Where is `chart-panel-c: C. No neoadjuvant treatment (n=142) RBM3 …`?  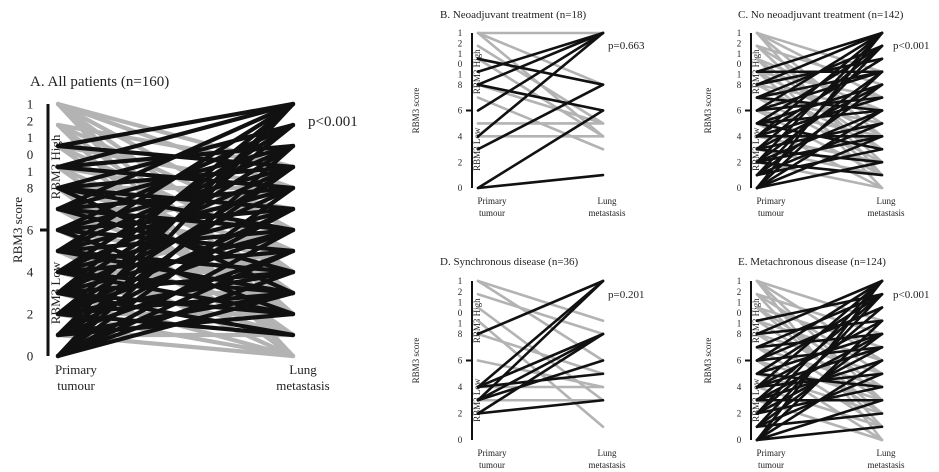 chart-panel-c: C. No neoadjuvant treatment (n=142) RBM3 … is located at coordinates (816, 113).